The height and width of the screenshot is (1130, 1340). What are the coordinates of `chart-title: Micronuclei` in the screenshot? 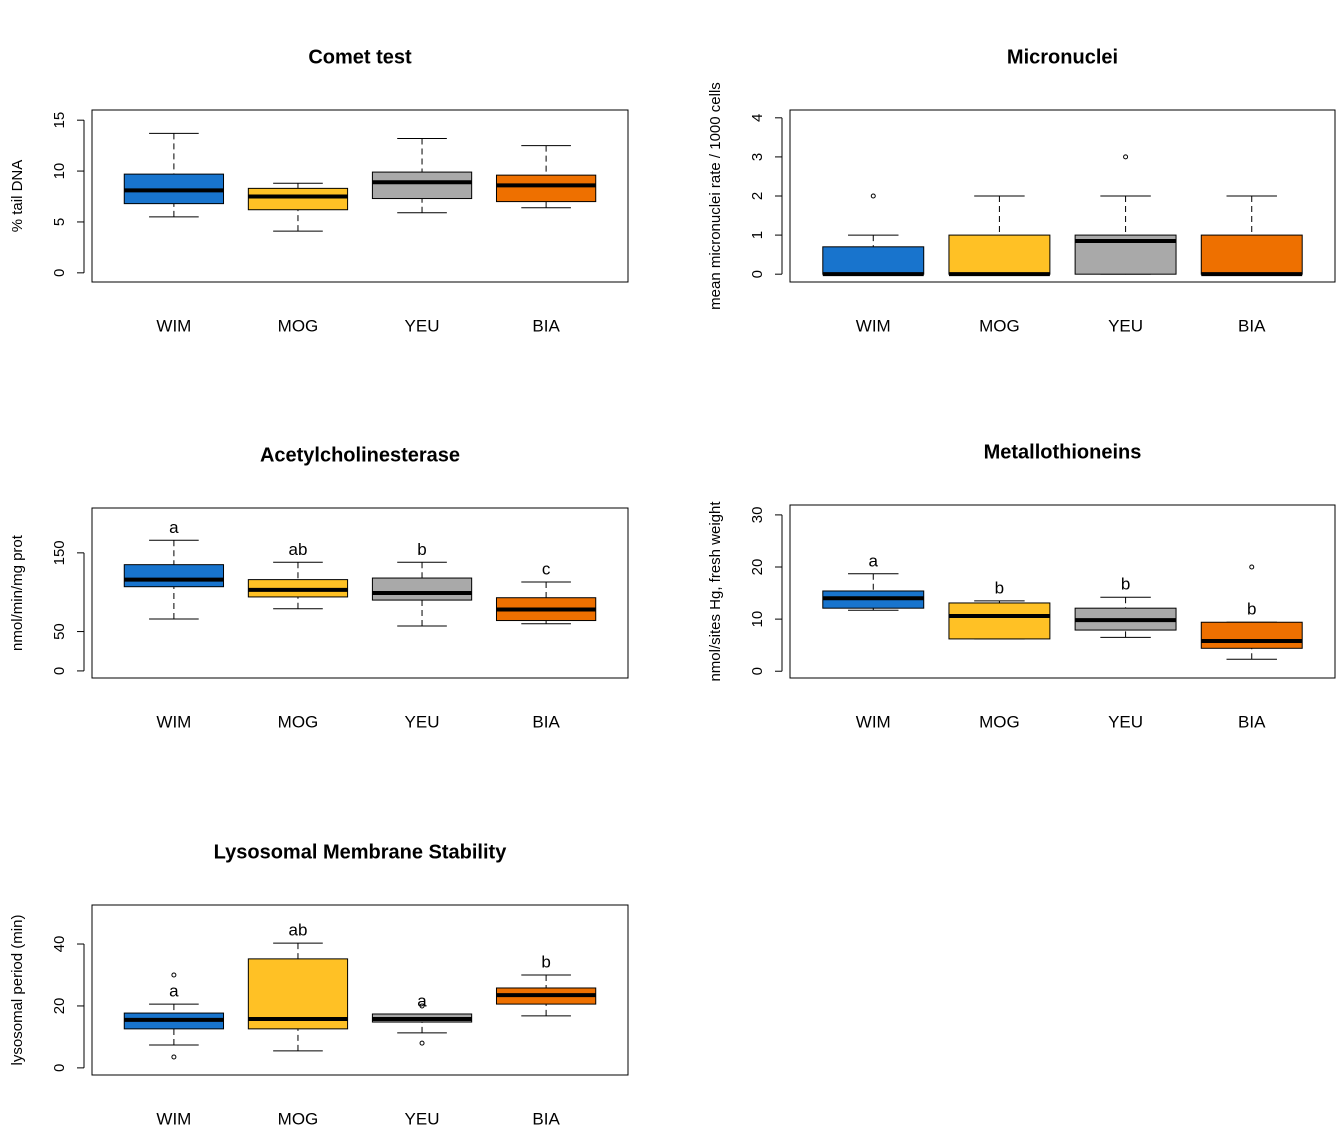 It's located at (1062, 57).